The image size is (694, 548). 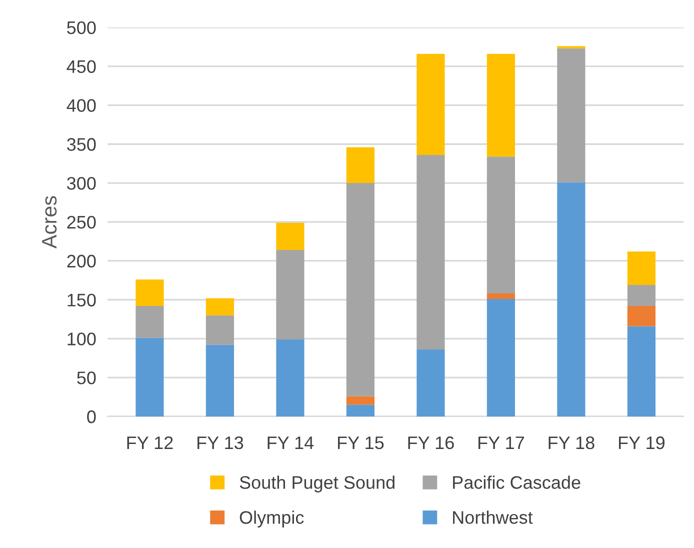 What do you see at coordinates (81, 261) in the screenshot?
I see `y-tick-label: 200` at bounding box center [81, 261].